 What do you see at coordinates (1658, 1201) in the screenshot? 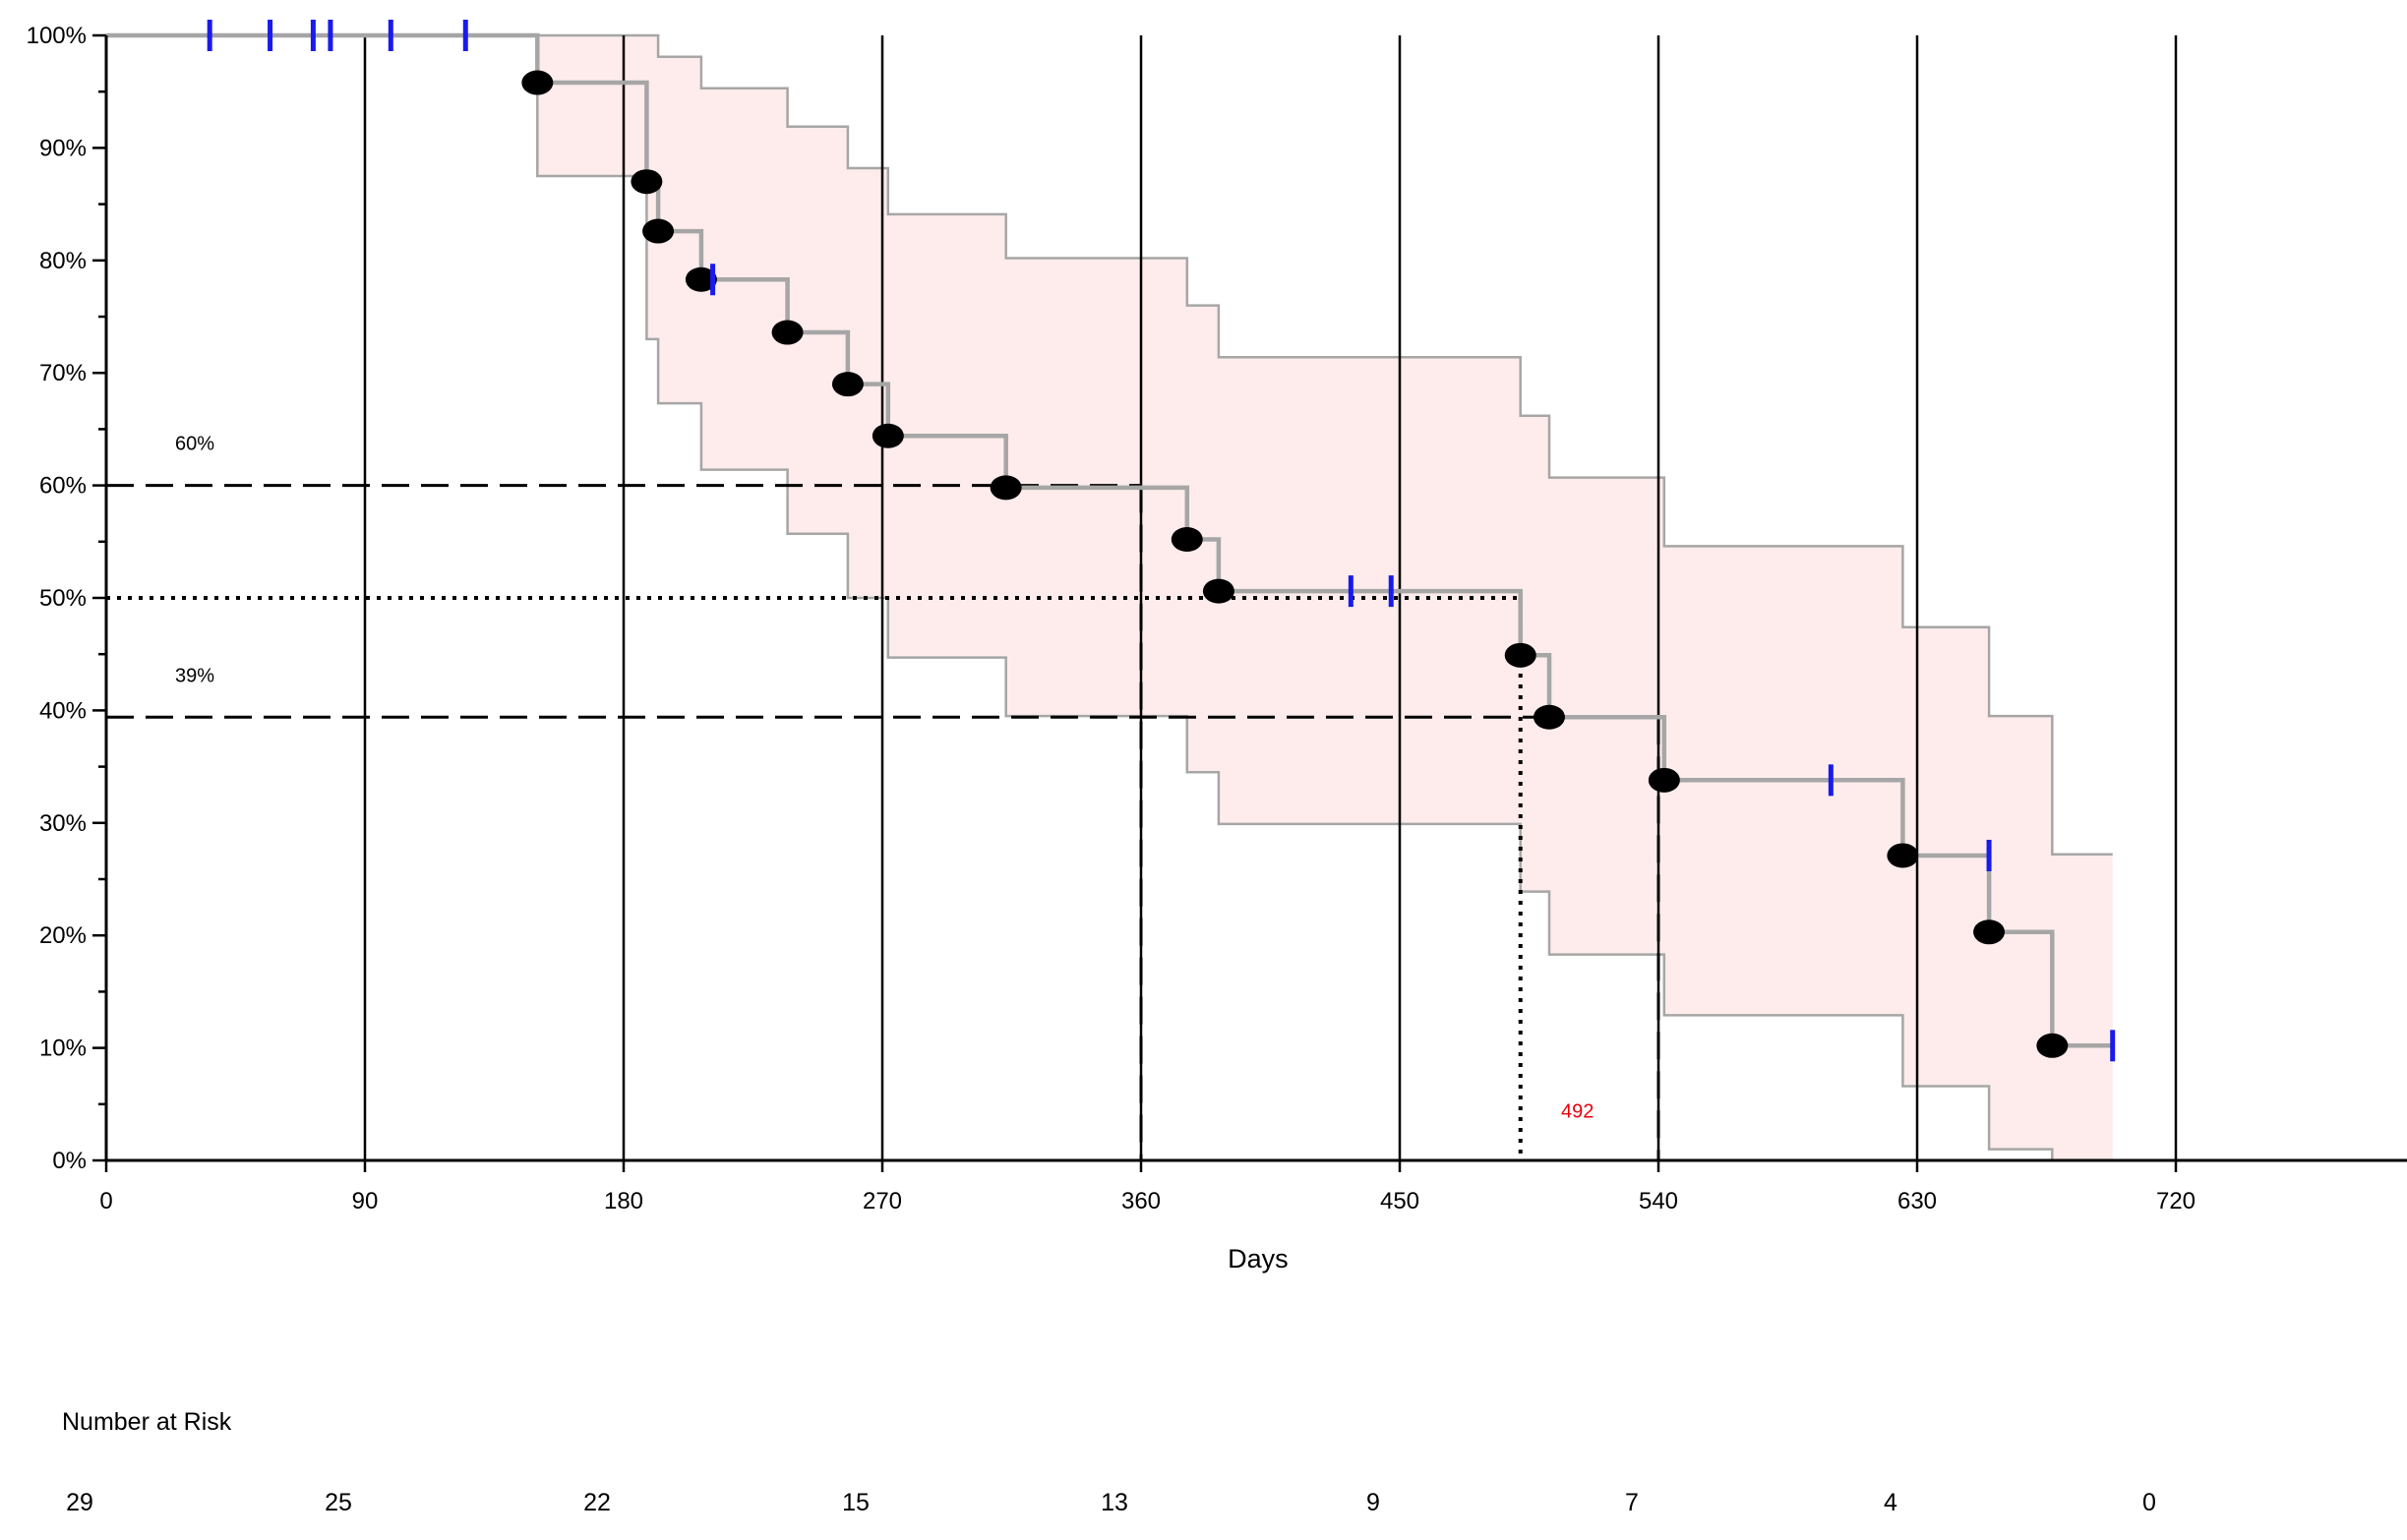
I see `x-tick-label-540: 540` at bounding box center [1658, 1201].